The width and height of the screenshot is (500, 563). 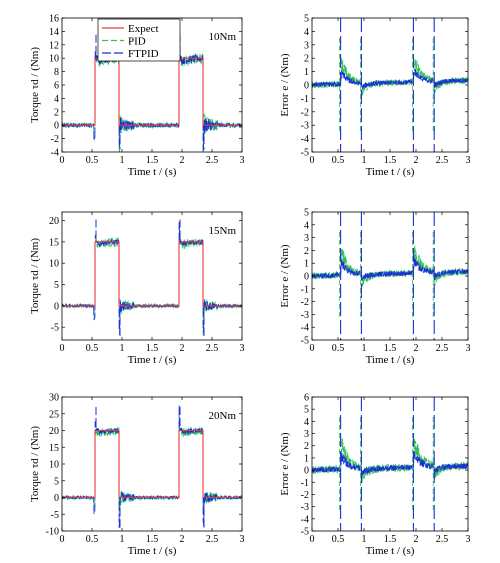 I want to click on y-tick-label: 15, so click(x=54, y=242).